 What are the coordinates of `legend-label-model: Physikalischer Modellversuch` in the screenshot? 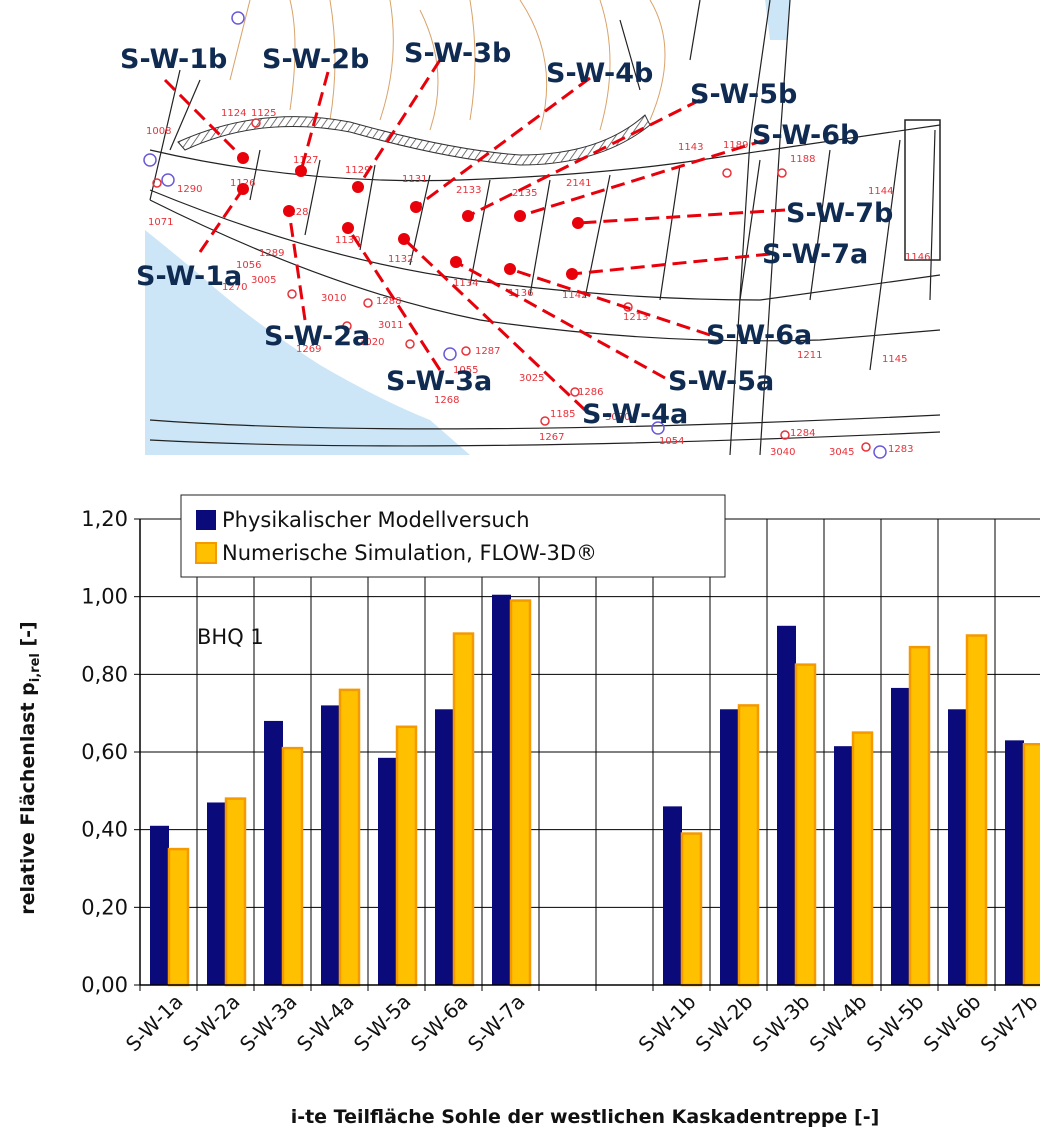 It's located at (376, 520).